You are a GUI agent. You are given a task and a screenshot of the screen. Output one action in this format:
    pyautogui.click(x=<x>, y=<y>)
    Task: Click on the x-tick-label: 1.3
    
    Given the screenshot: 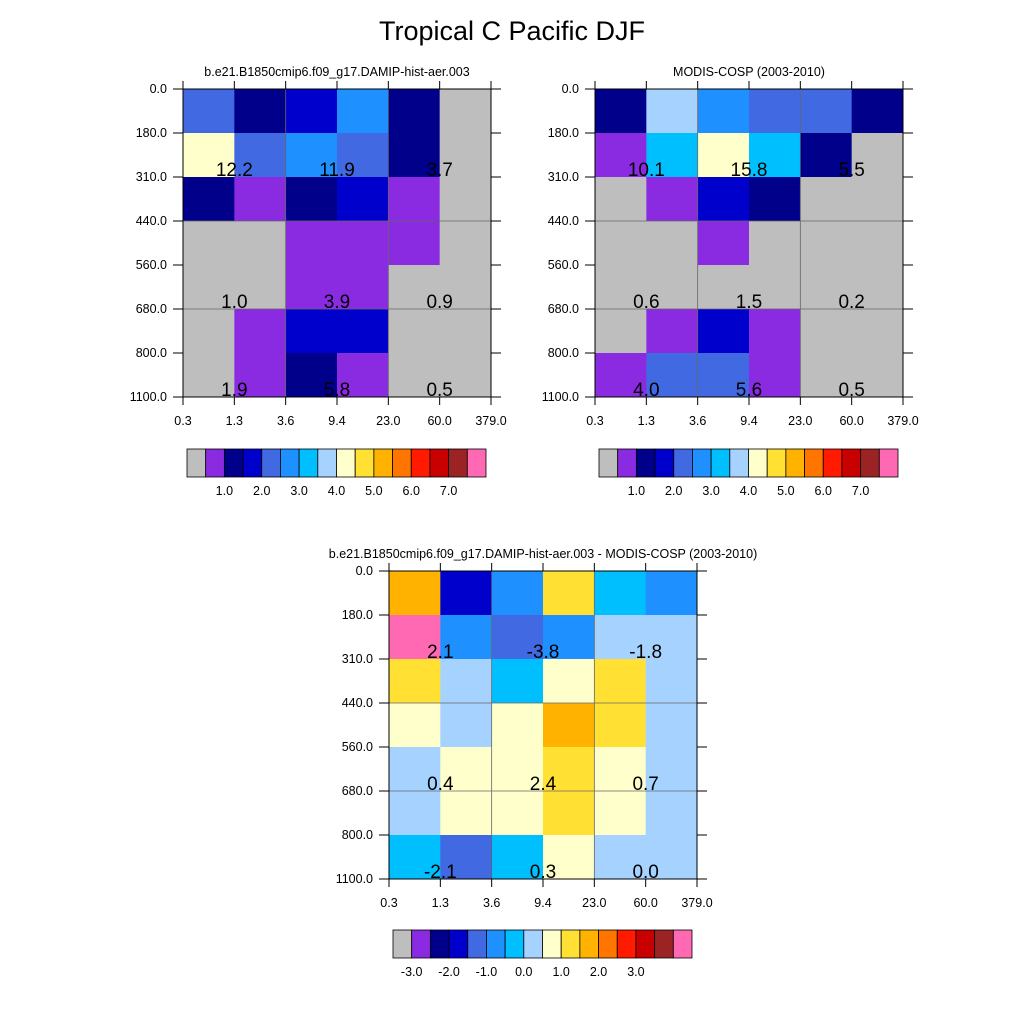 What is the action you would take?
    pyautogui.click(x=234, y=421)
    